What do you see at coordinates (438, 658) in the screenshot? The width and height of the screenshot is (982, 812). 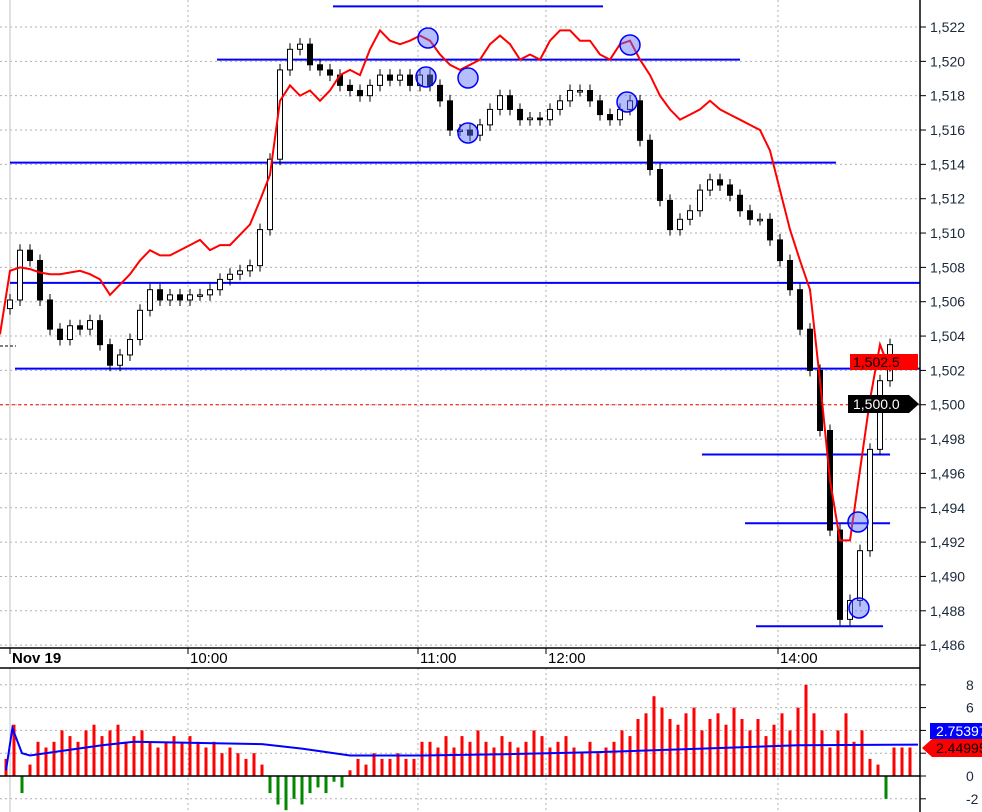 I see `time-tick-label: 11:00` at bounding box center [438, 658].